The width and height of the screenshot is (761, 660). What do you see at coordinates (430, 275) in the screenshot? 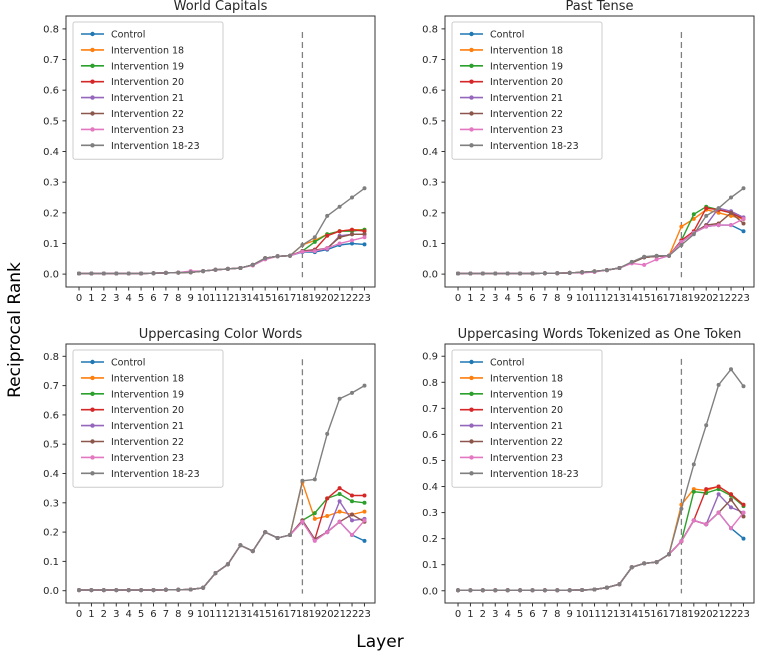
I see `y-tick-label: 0.0` at bounding box center [430, 275].